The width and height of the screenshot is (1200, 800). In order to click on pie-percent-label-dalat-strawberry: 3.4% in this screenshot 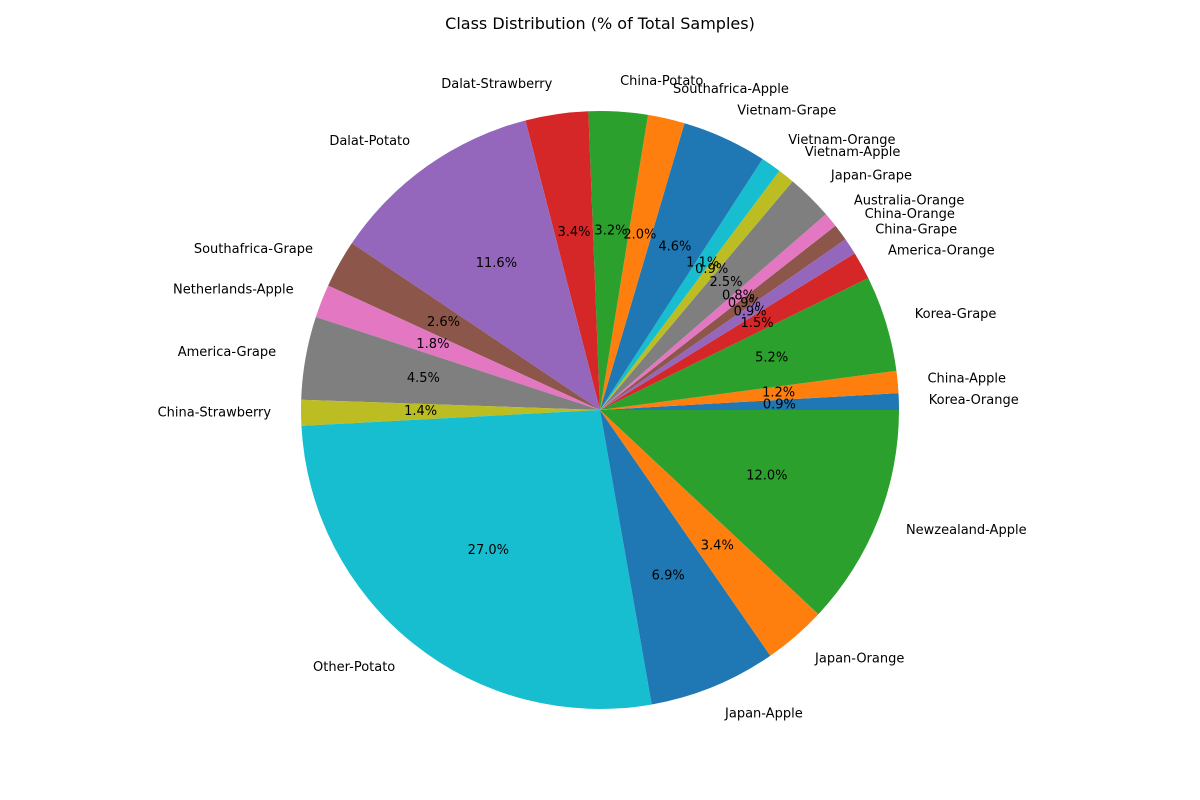, I will do `click(573, 232)`.